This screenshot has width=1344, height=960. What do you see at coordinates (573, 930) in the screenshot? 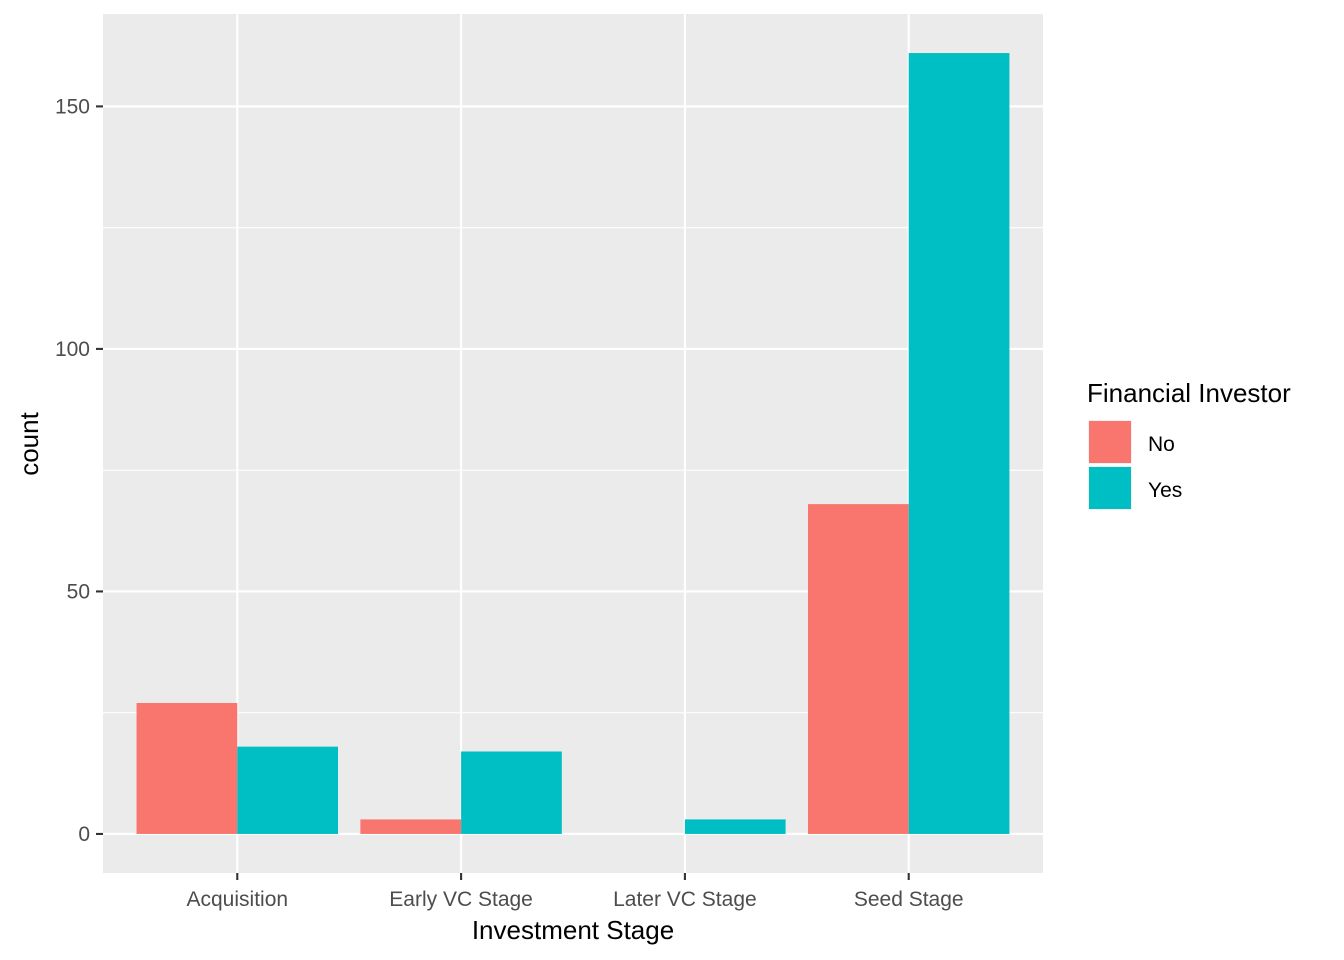
I see `x-axis-title: Investment Stage` at bounding box center [573, 930].